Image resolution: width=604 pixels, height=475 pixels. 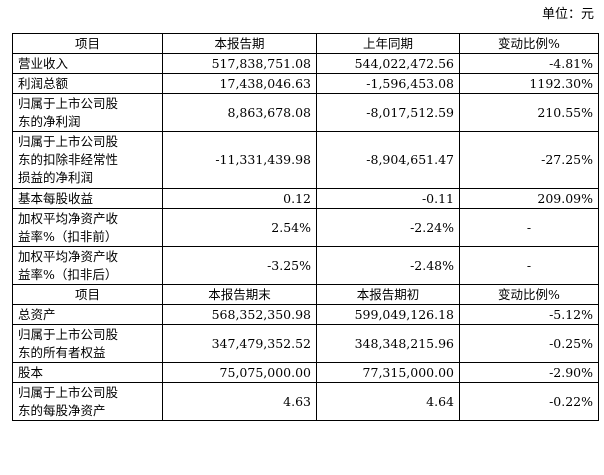 I want to click on row-label: 股本, so click(x=87, y=372).